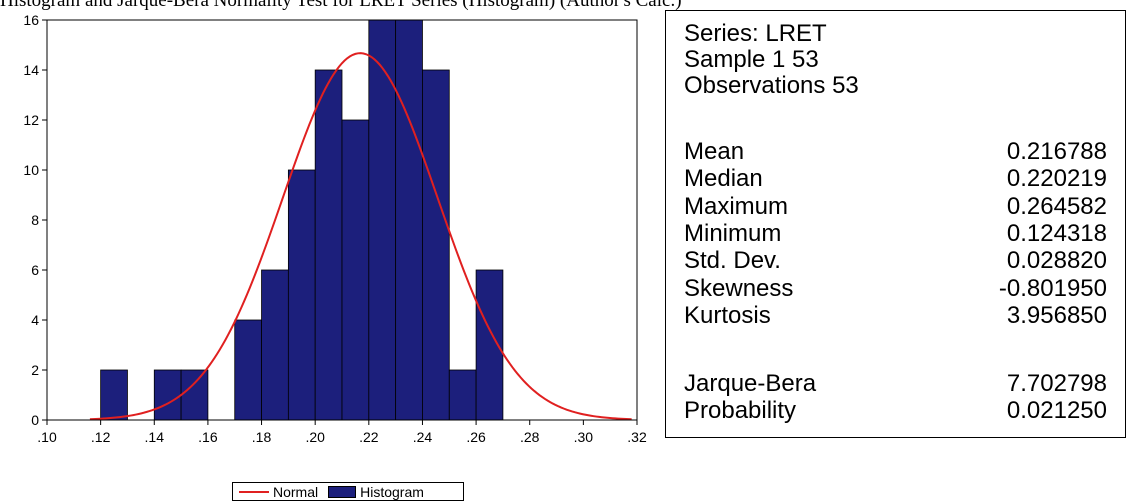  Describe the element at coordinates (1056, 206) in the screenshot. I see `stat-value: 0.264582` at that location.